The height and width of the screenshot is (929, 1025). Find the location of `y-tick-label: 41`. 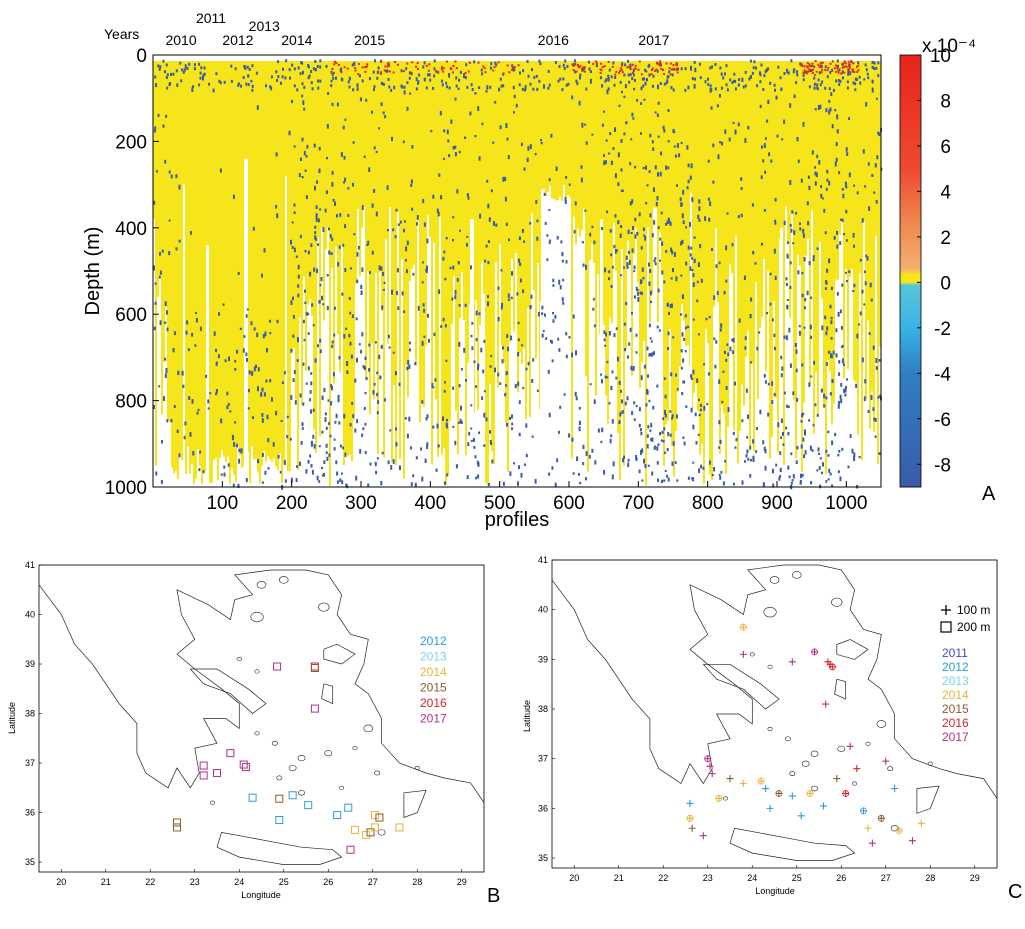

y-tick-label: 41 is located at coordinates (30, 565).